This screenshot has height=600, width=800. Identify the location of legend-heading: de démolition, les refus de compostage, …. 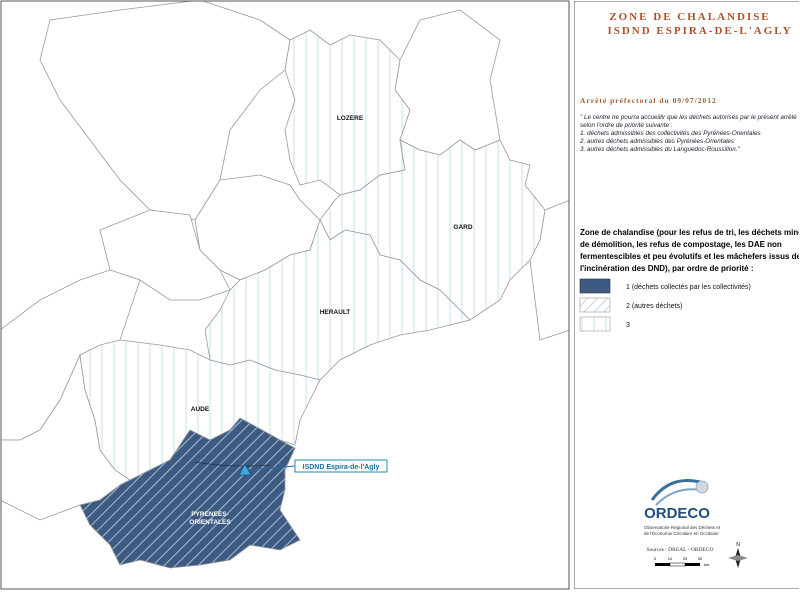
(681, 244).